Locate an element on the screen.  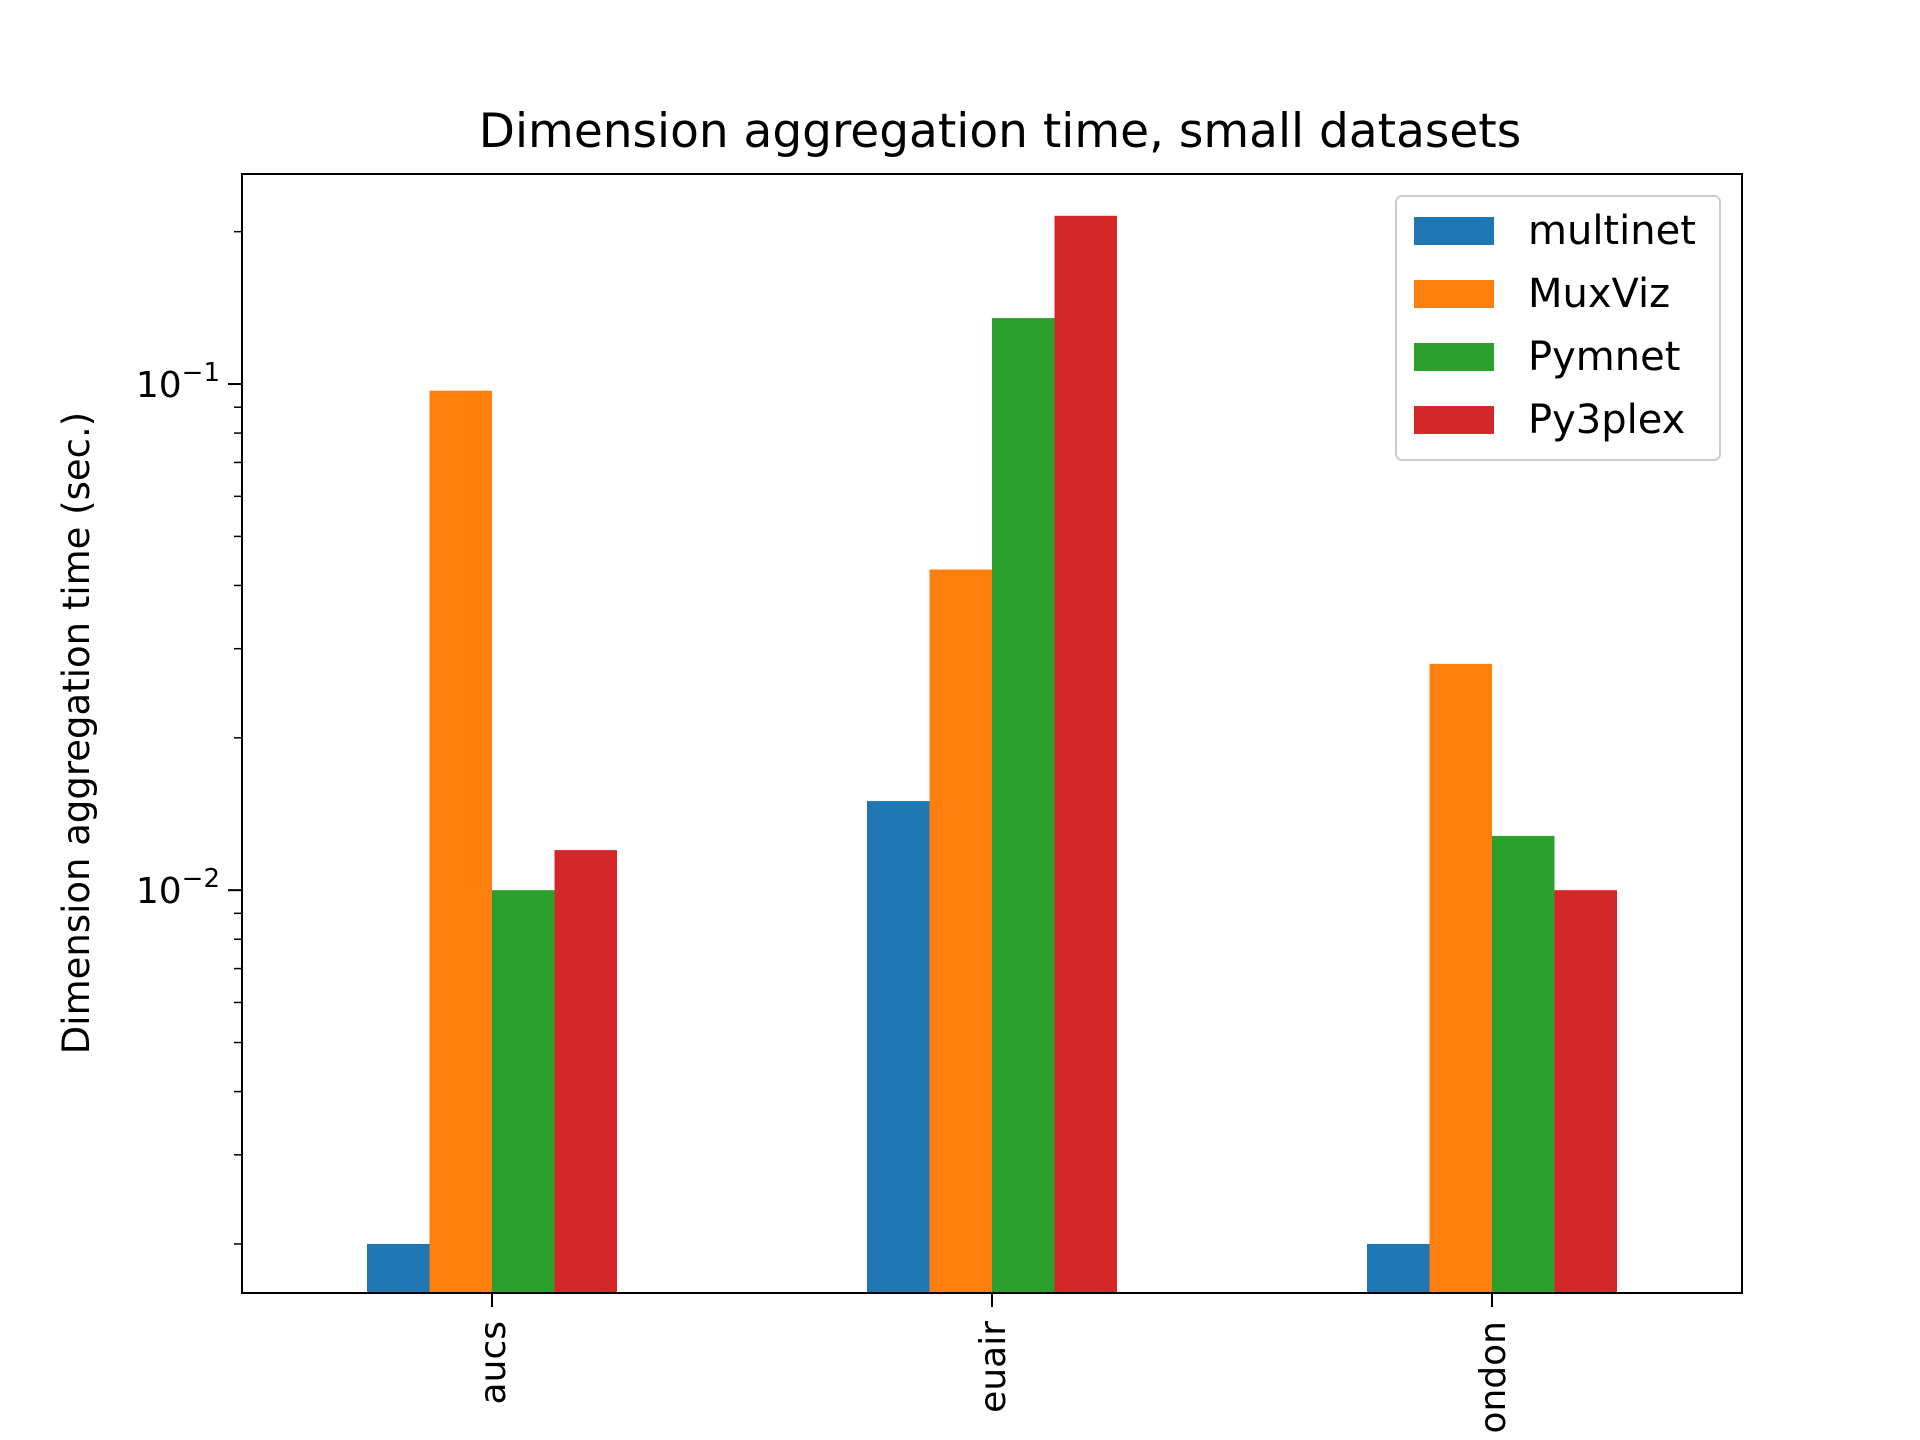
bar-pymnet-euair is located at coordinates (1023, 805).